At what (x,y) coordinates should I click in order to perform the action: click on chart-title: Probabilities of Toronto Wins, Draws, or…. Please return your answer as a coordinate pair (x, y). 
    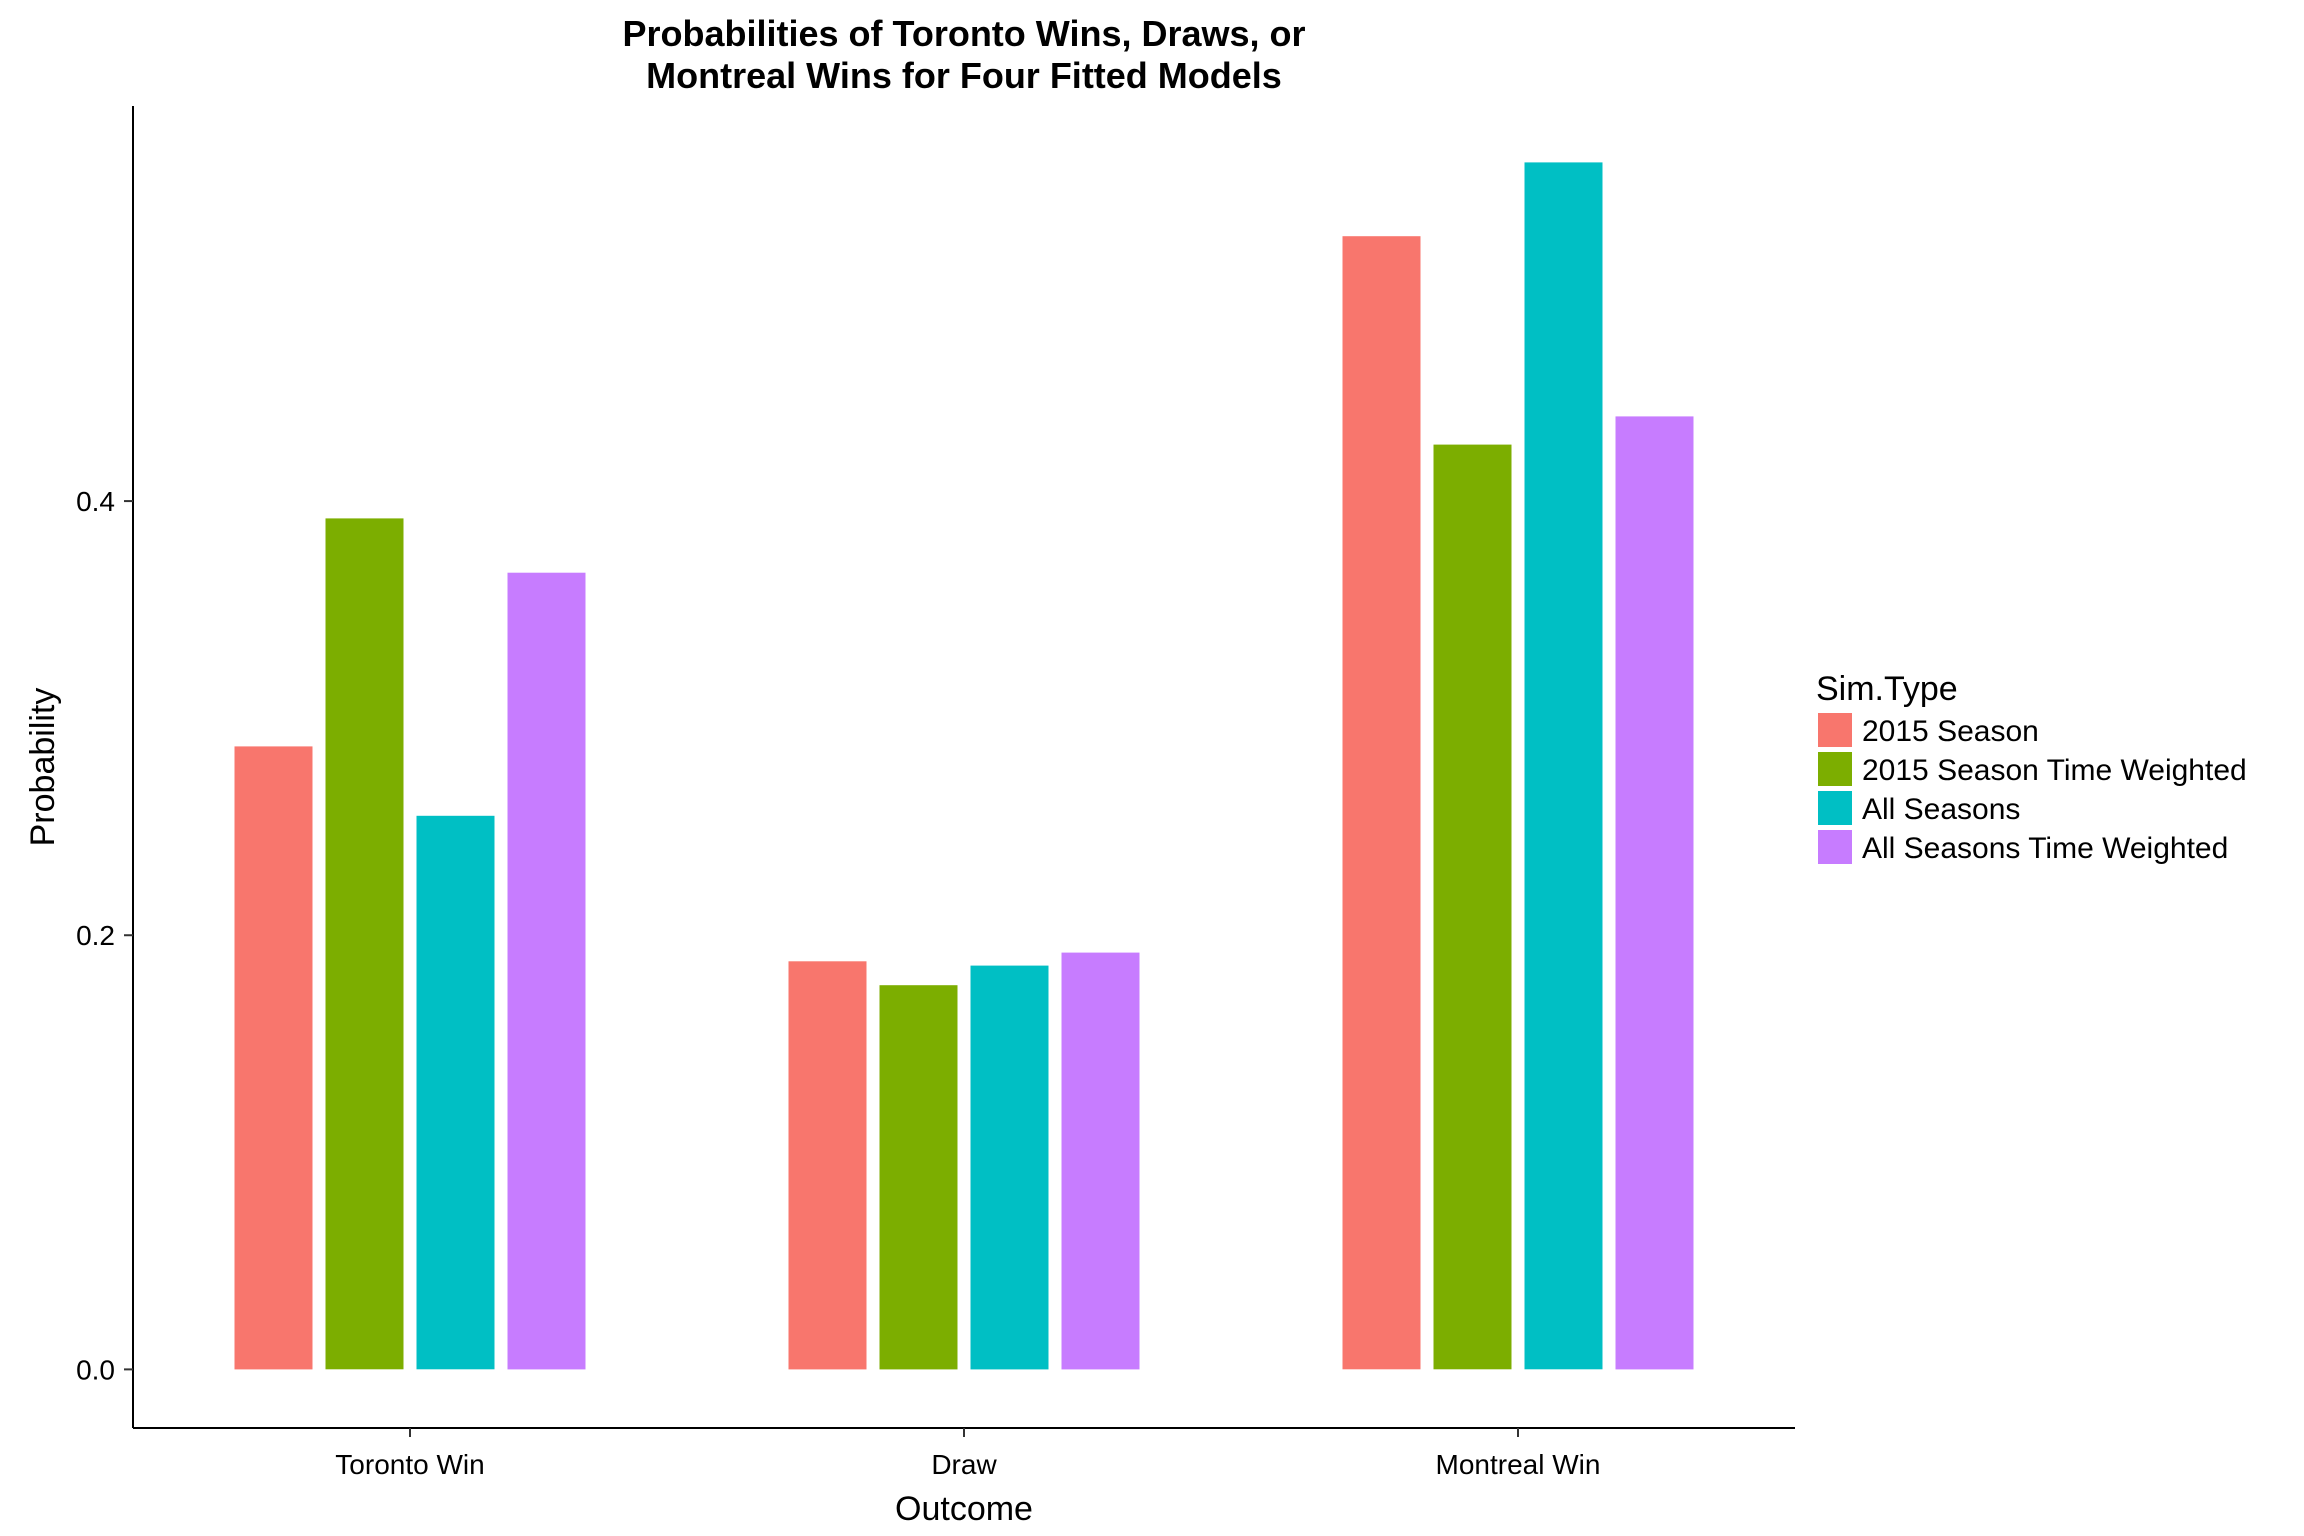
    Looking at the image, I should click on (963, 54).